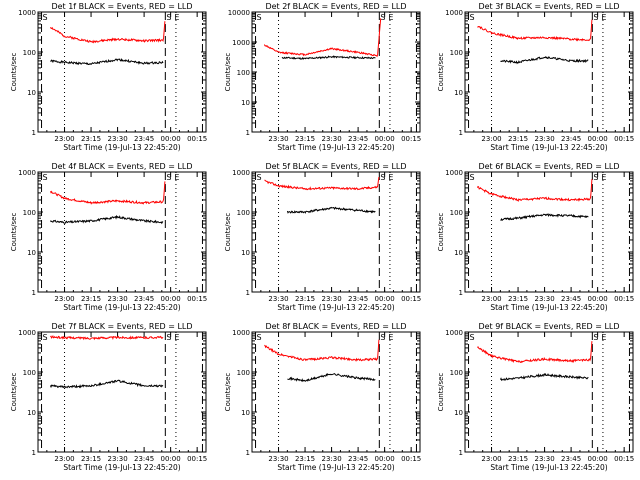 Image resolution: width=640 pixels, height=480 pixels. I want to click on chart-title: Det 8f BLACK = Events, RED = LLD, so click(335, 326).